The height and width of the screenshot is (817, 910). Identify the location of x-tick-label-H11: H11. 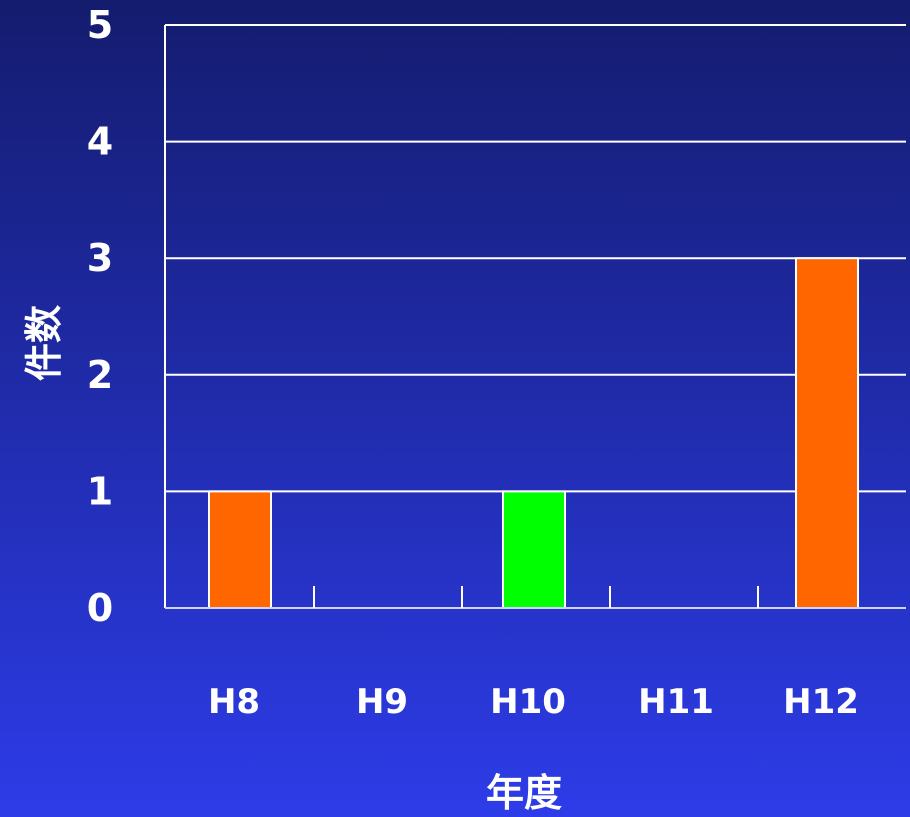
(676, 702).